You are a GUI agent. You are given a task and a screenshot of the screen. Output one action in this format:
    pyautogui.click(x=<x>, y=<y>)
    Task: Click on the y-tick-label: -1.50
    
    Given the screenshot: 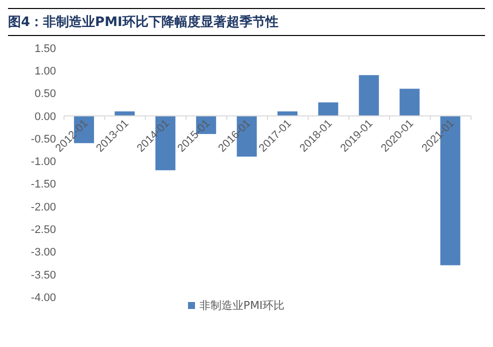 What is the action you would take?
    pyautogui.click(x=43, y=184)
    